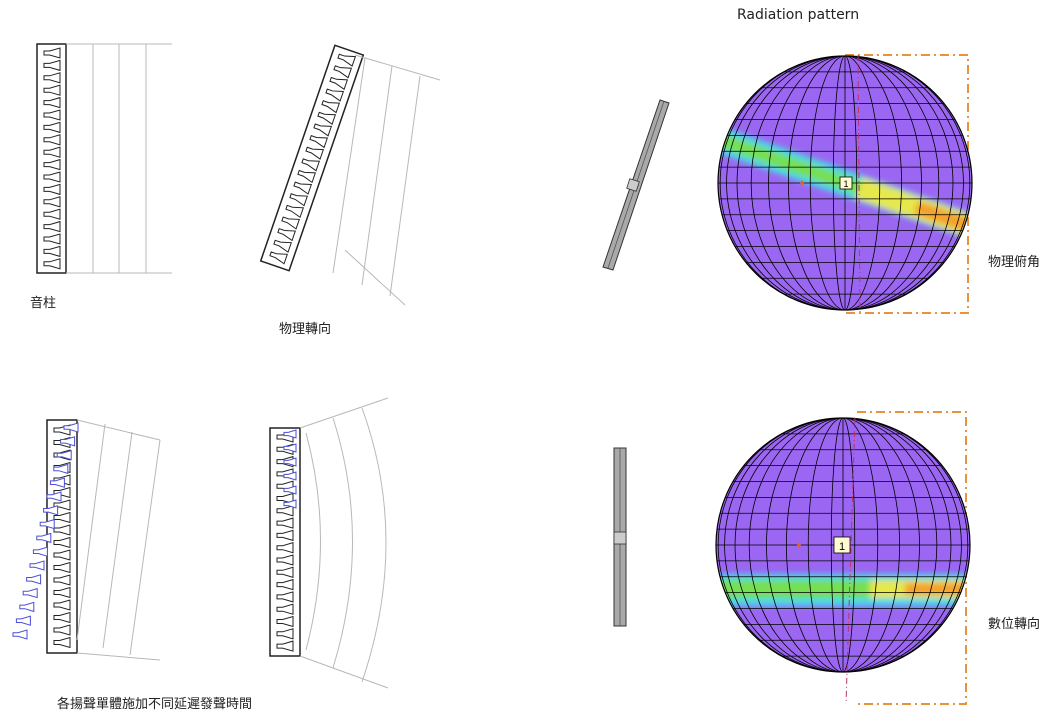  I want to click on tilted-column-side-icon, so click(636, 185).